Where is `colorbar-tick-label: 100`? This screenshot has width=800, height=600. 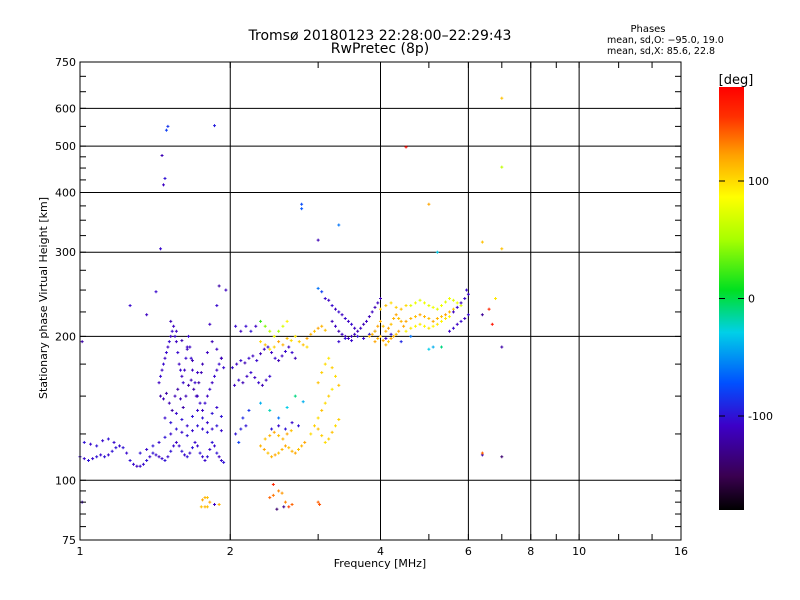 colorbar-tick-label: 100 is located at coordinates (758, 181).